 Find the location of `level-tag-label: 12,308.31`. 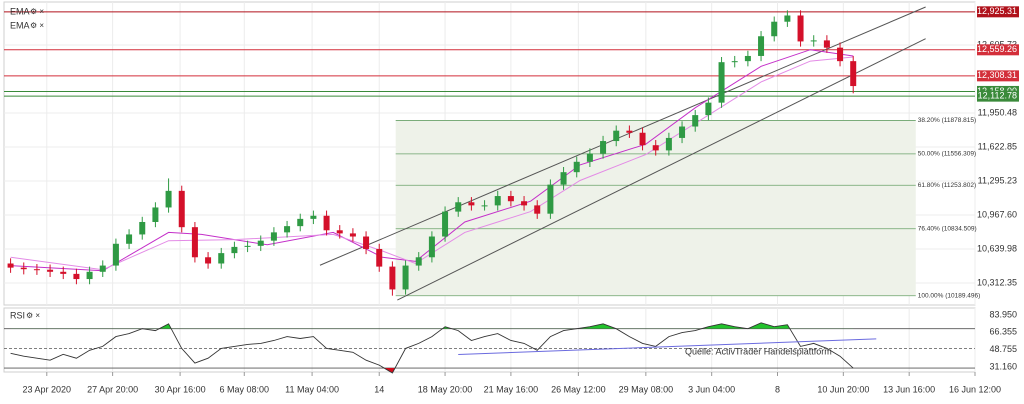

level-tag-label: 12,308.31 is located at coordinates (997, 75).